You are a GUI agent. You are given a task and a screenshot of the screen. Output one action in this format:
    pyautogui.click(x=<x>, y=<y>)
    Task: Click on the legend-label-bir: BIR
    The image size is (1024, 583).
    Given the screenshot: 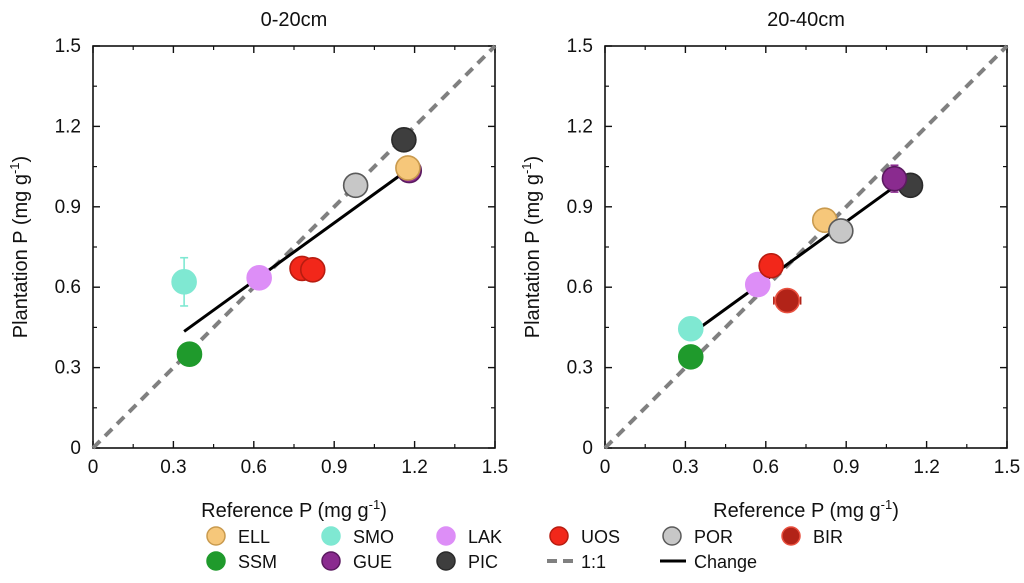 What is the action you would take?
    pyautogui.click(x=828, y=537)
    